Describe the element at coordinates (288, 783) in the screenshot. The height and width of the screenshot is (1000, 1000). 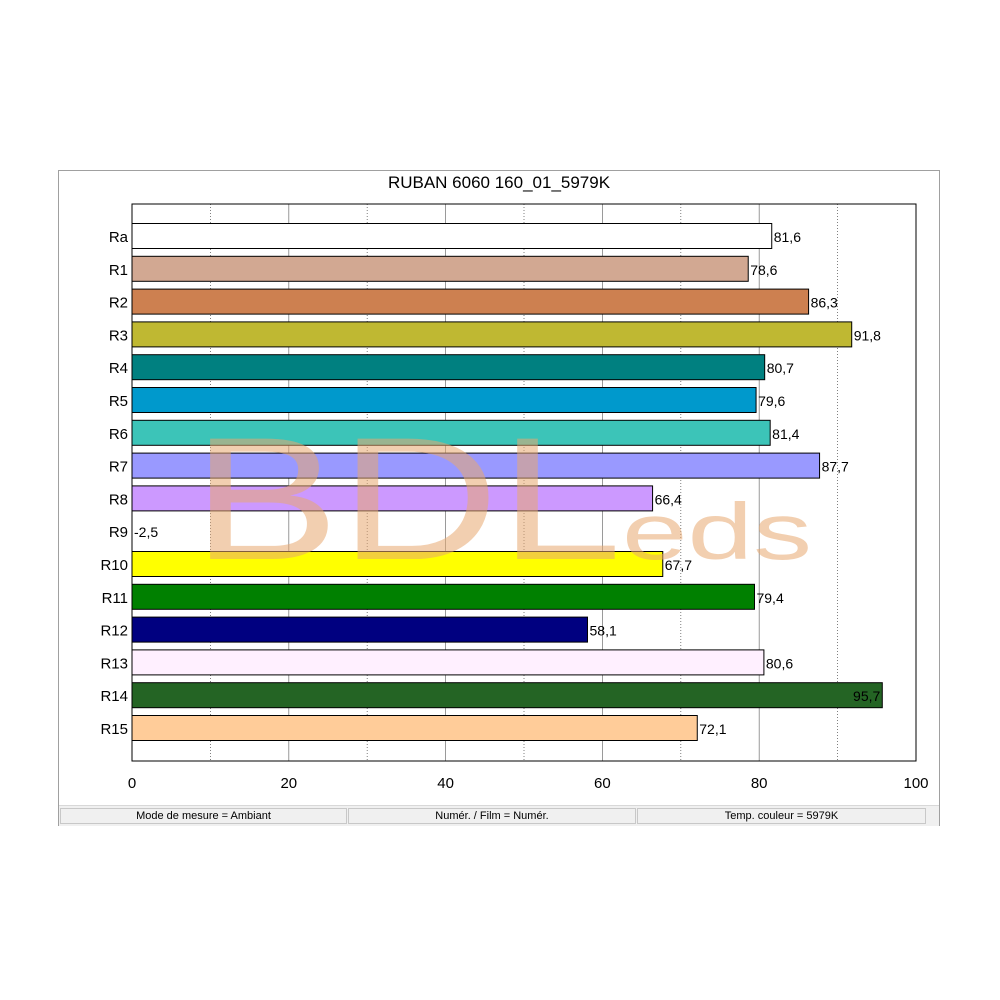
I see `x-tick-label: 20` at that location.